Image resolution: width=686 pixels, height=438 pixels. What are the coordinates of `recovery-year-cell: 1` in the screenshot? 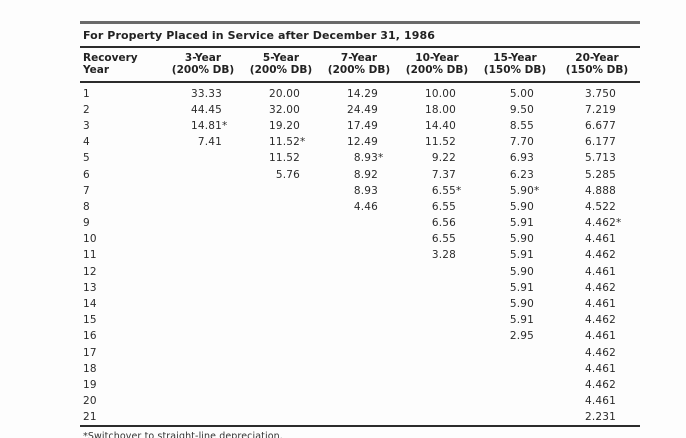 It's located at (86, 93).